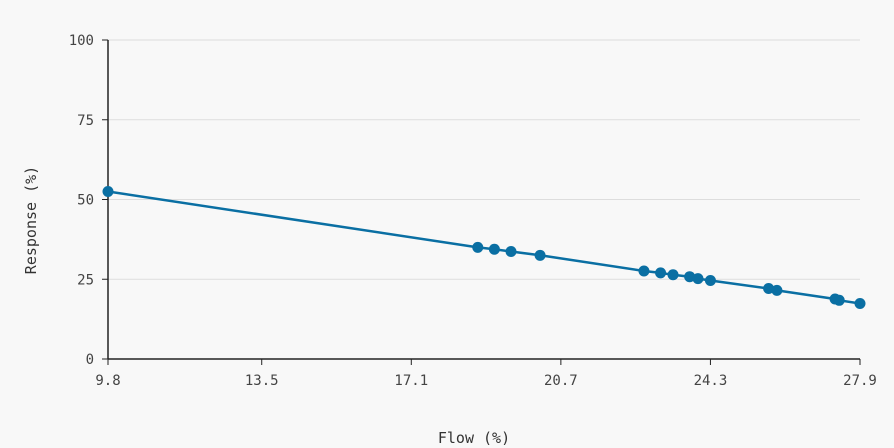 This screenshot has height=448, width=894. I want to click on x-tick-label: 13.5, so click(262, 381).